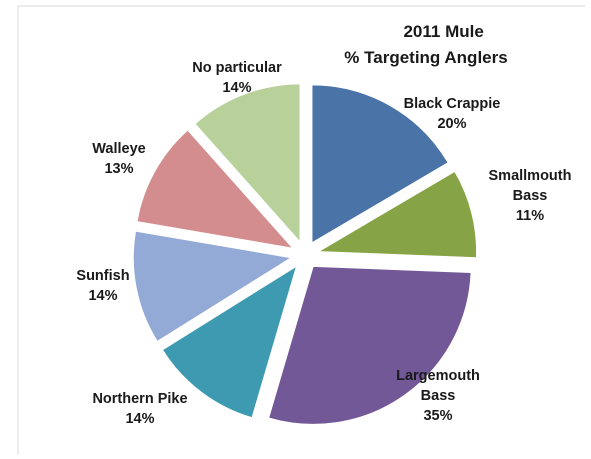  I want to click on pie-slice-black-crappie, so click(380, 164).